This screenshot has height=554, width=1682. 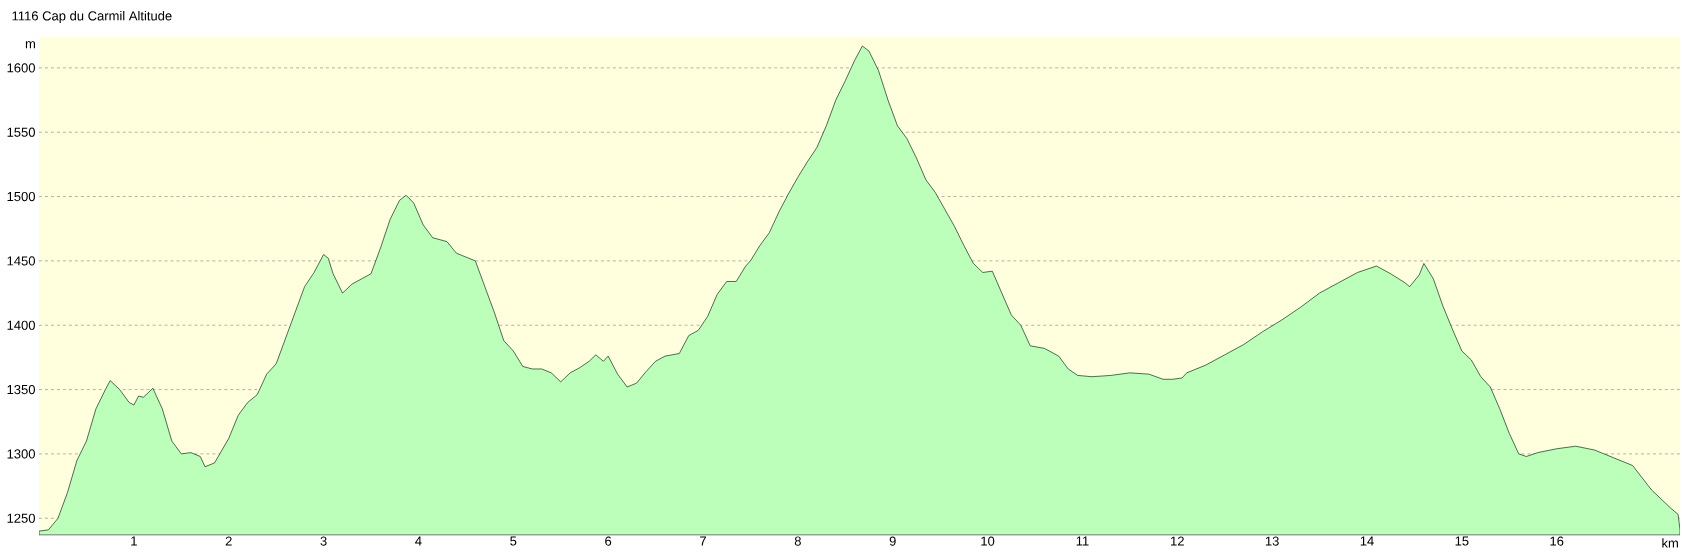 What do you see at coordinates (1177, 541) in the screenshot?
I see `x-tick-label: 12` at bounding box center [1177, 541].